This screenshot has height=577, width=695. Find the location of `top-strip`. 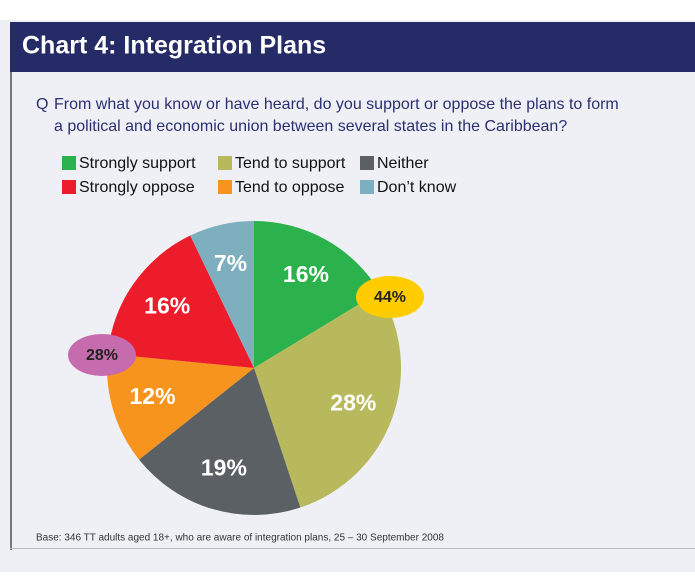

top-strip is located at coordinates (347, 10).